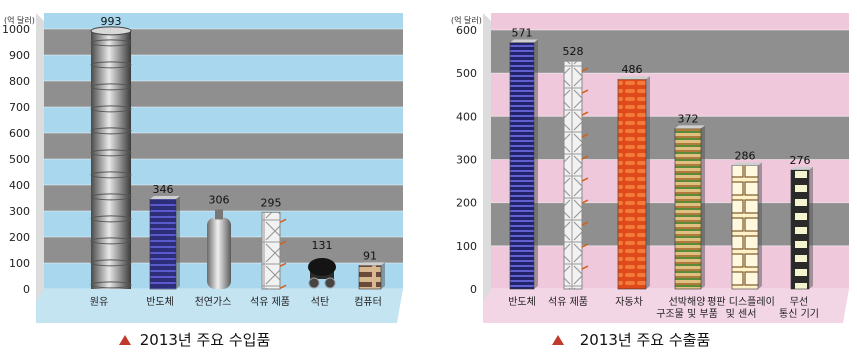 This screenshot has width=857, height=358. Describe the element at coordinates (314, 283) in the screenshot. I see `cart-wheel` at that location.